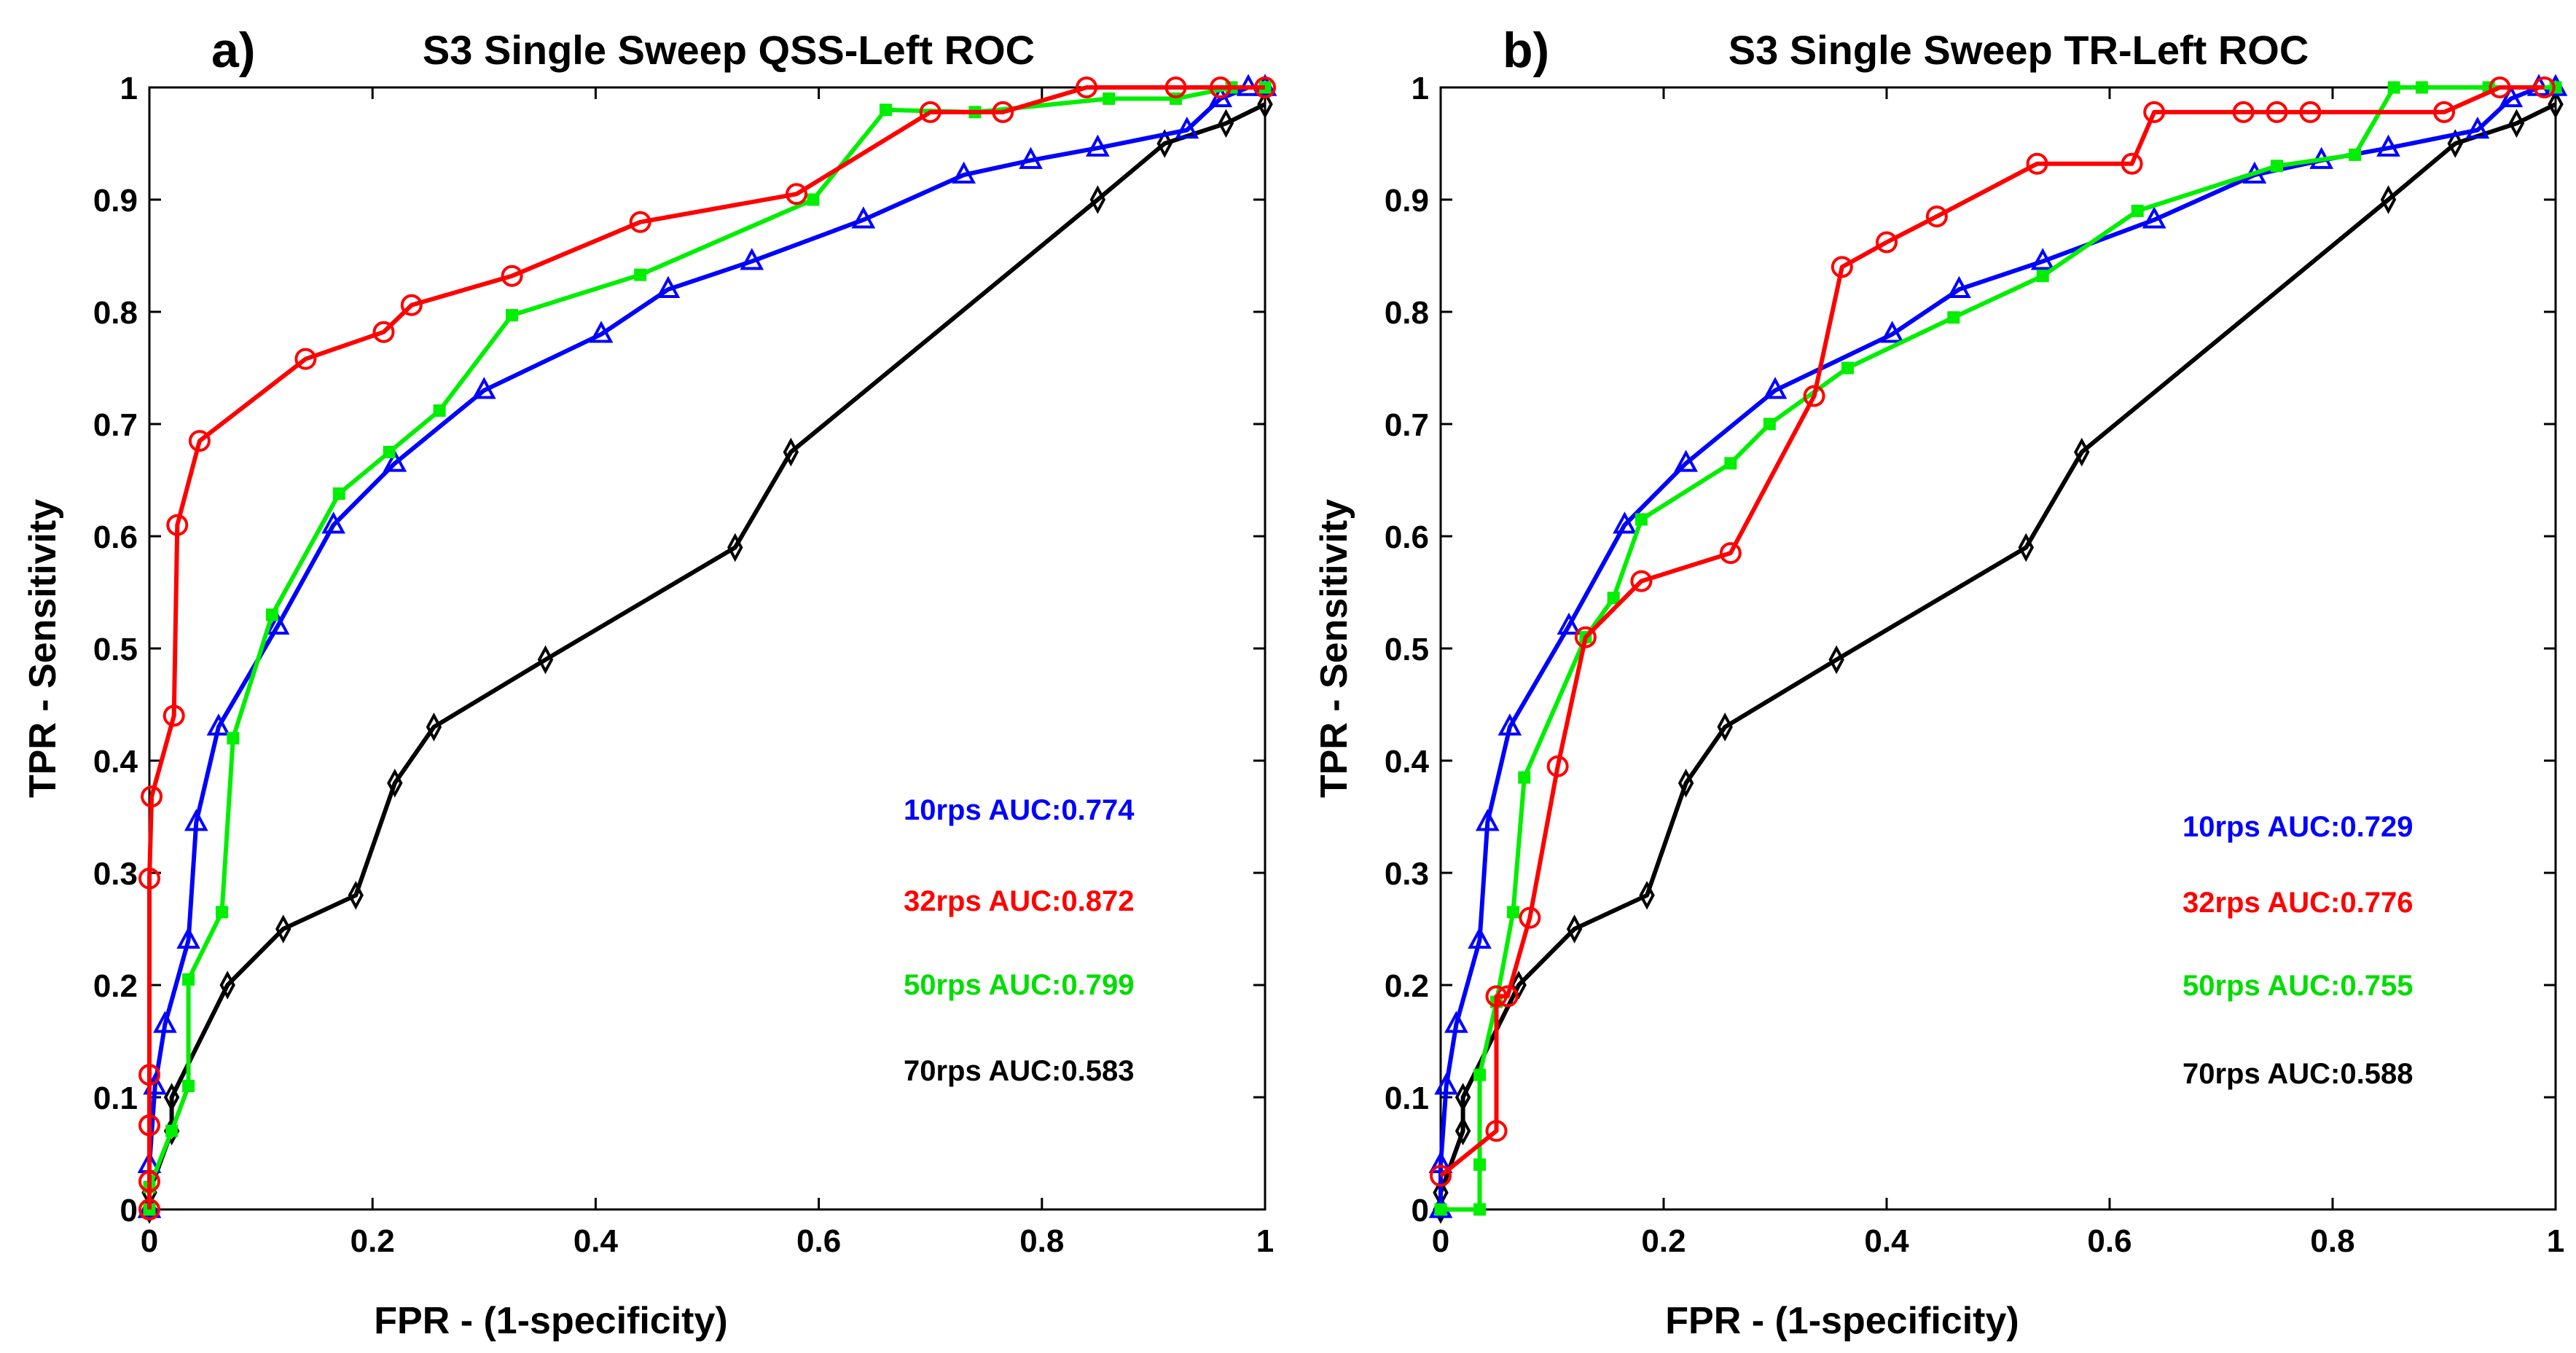  Describe the element at coordinates (1407, 1098) in the screenshot. I see `y-tick-label: 0.1` at that location.